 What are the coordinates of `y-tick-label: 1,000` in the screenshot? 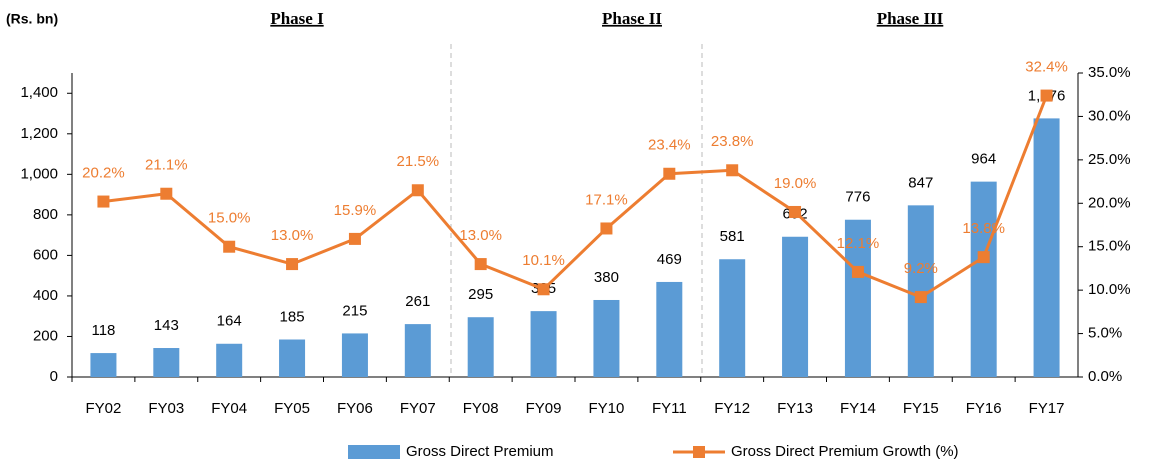 It's located at (39, 173).